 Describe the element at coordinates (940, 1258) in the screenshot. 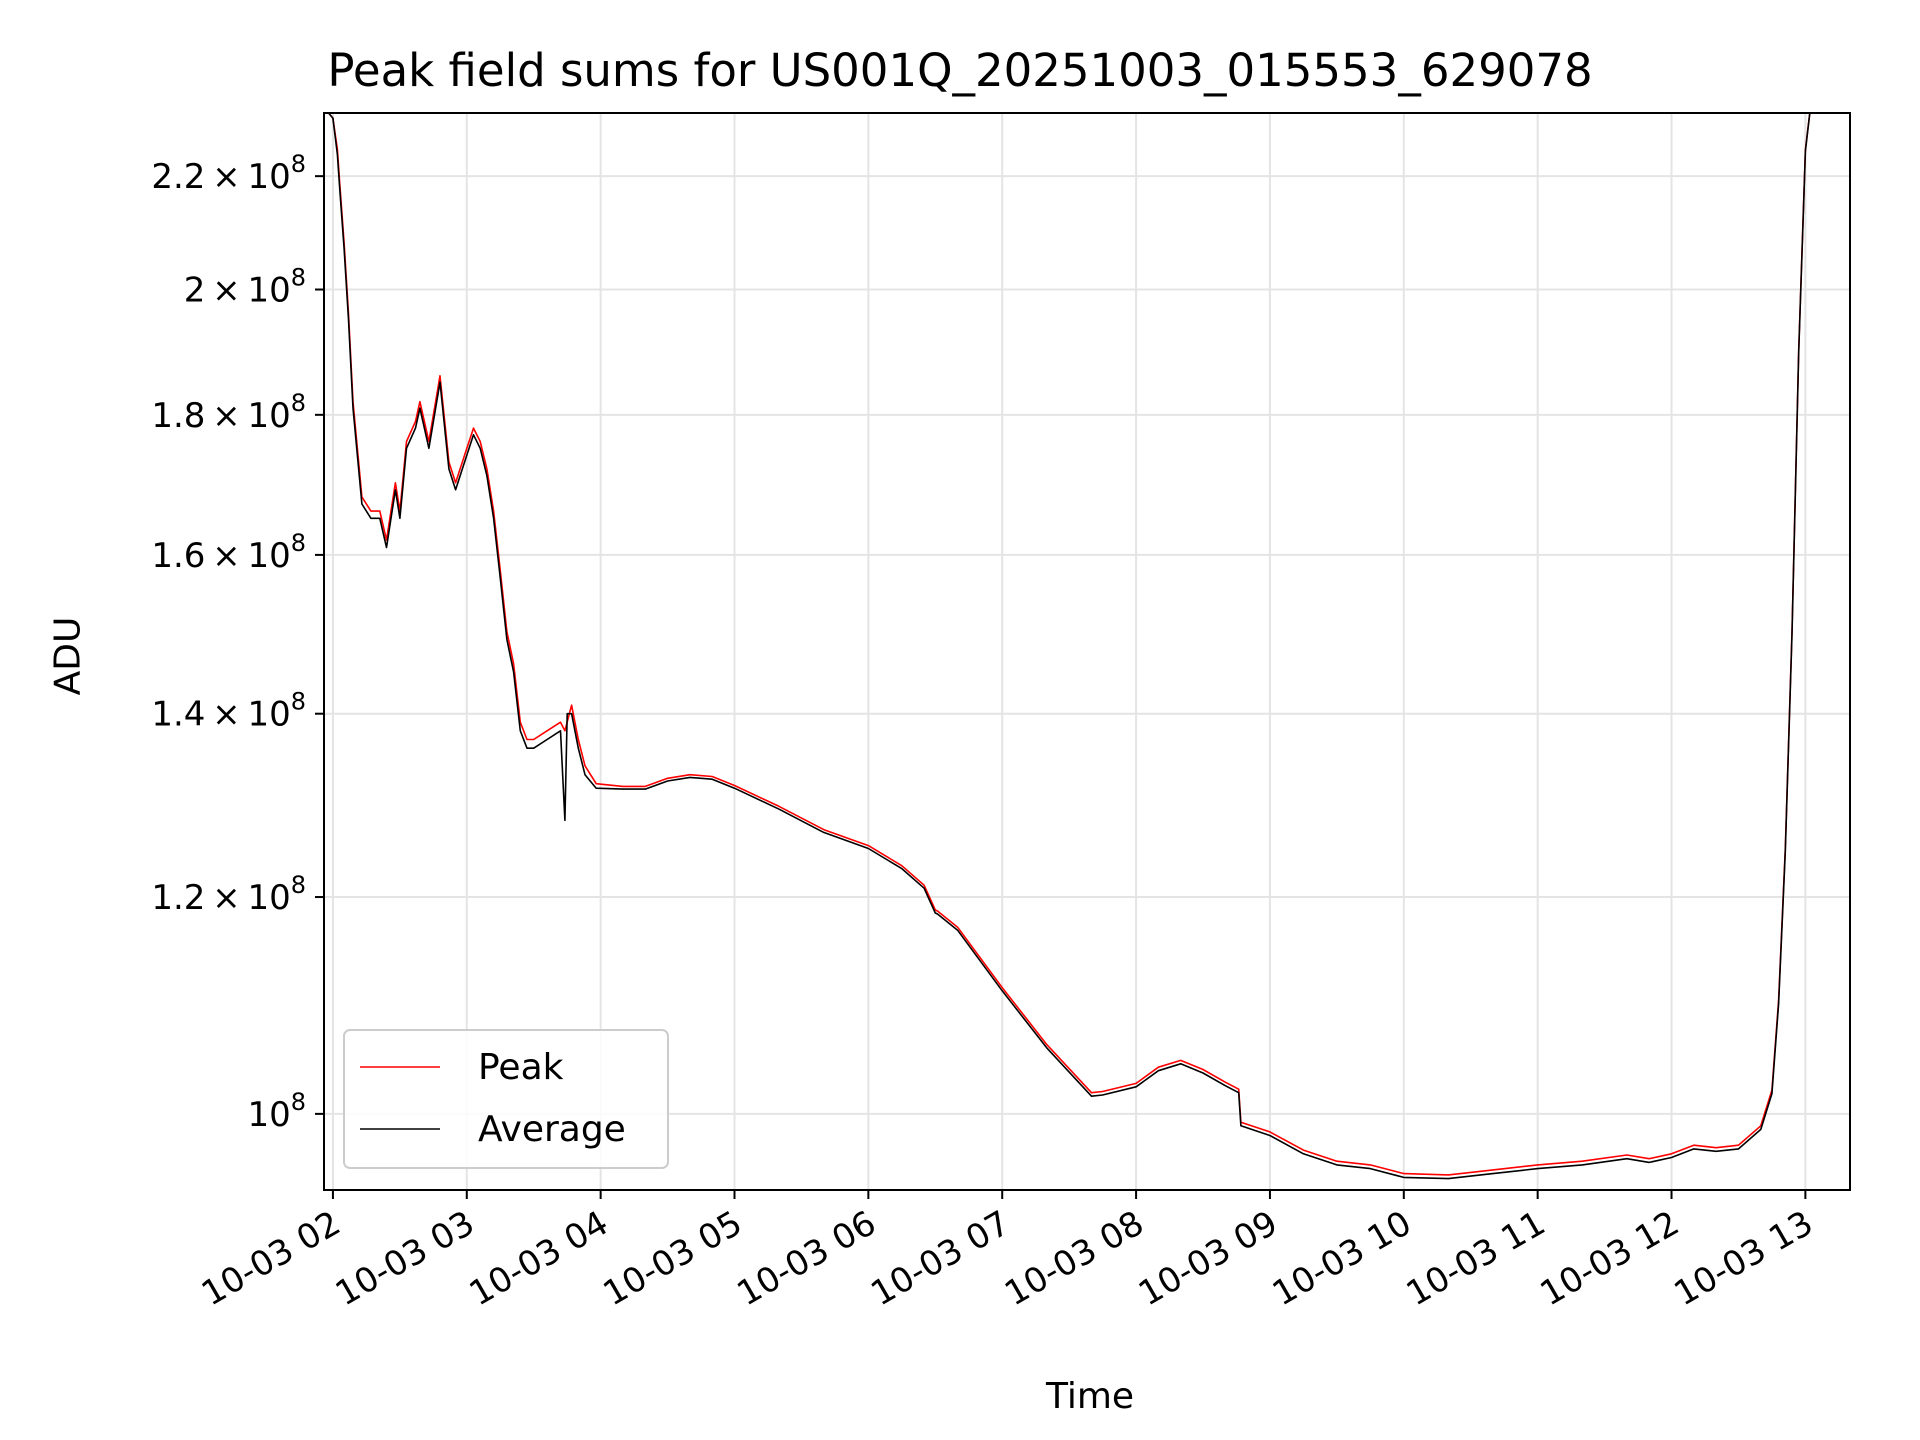

I see `x-tick-label: 10-03 07` at that location.